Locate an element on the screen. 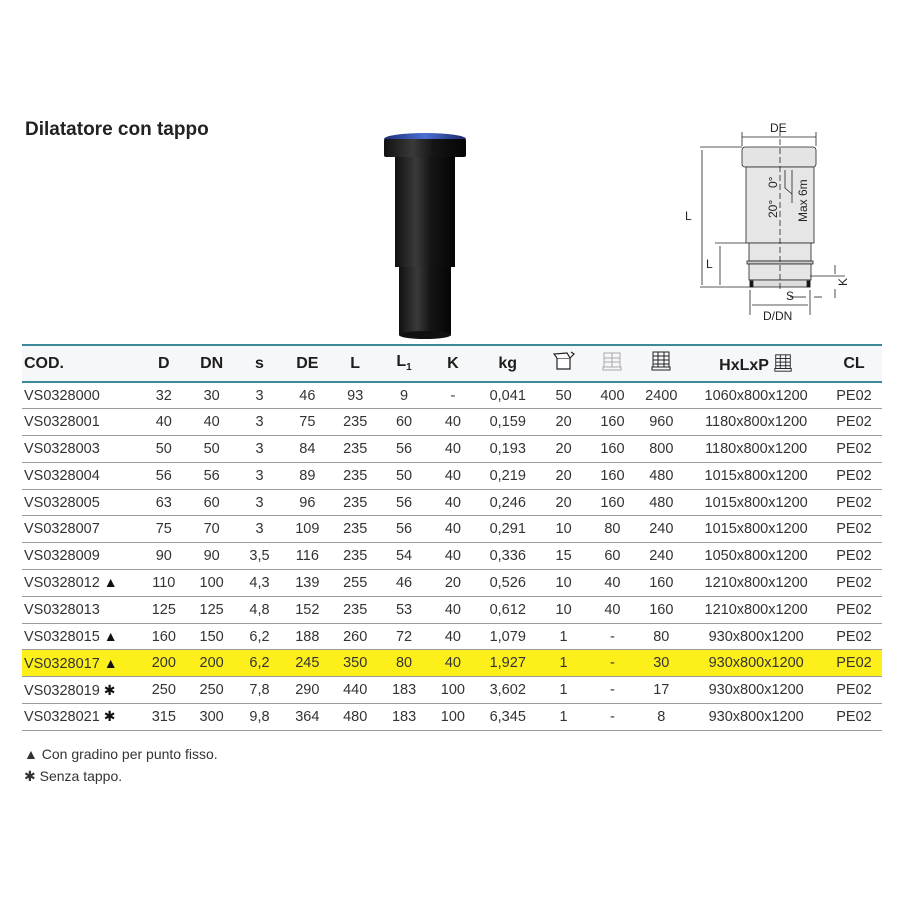  header-l1: L1 is located at coordinates (404, 363).